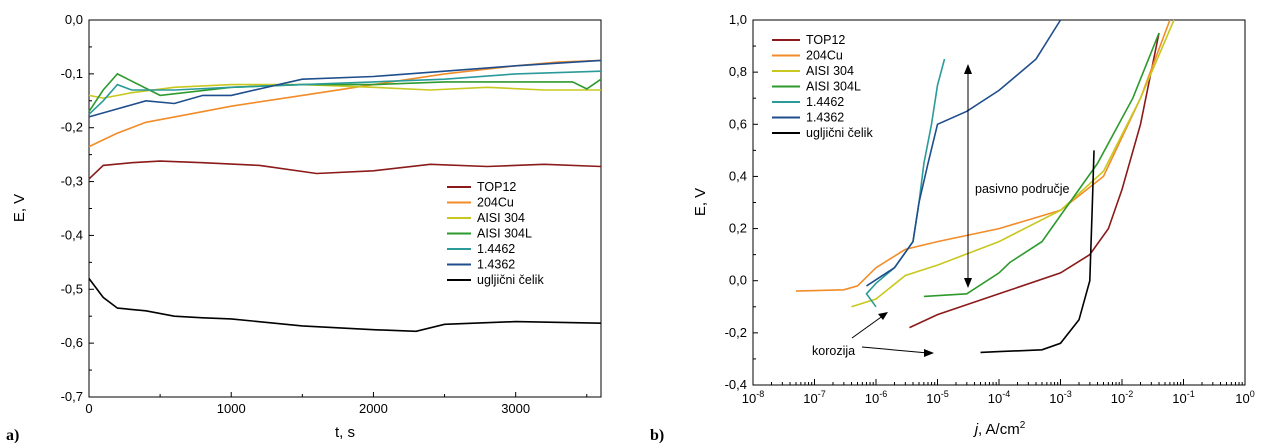 The image size is (1276, 443). I want to click on y-tick-label-a: -0,7, so click(72, 396).